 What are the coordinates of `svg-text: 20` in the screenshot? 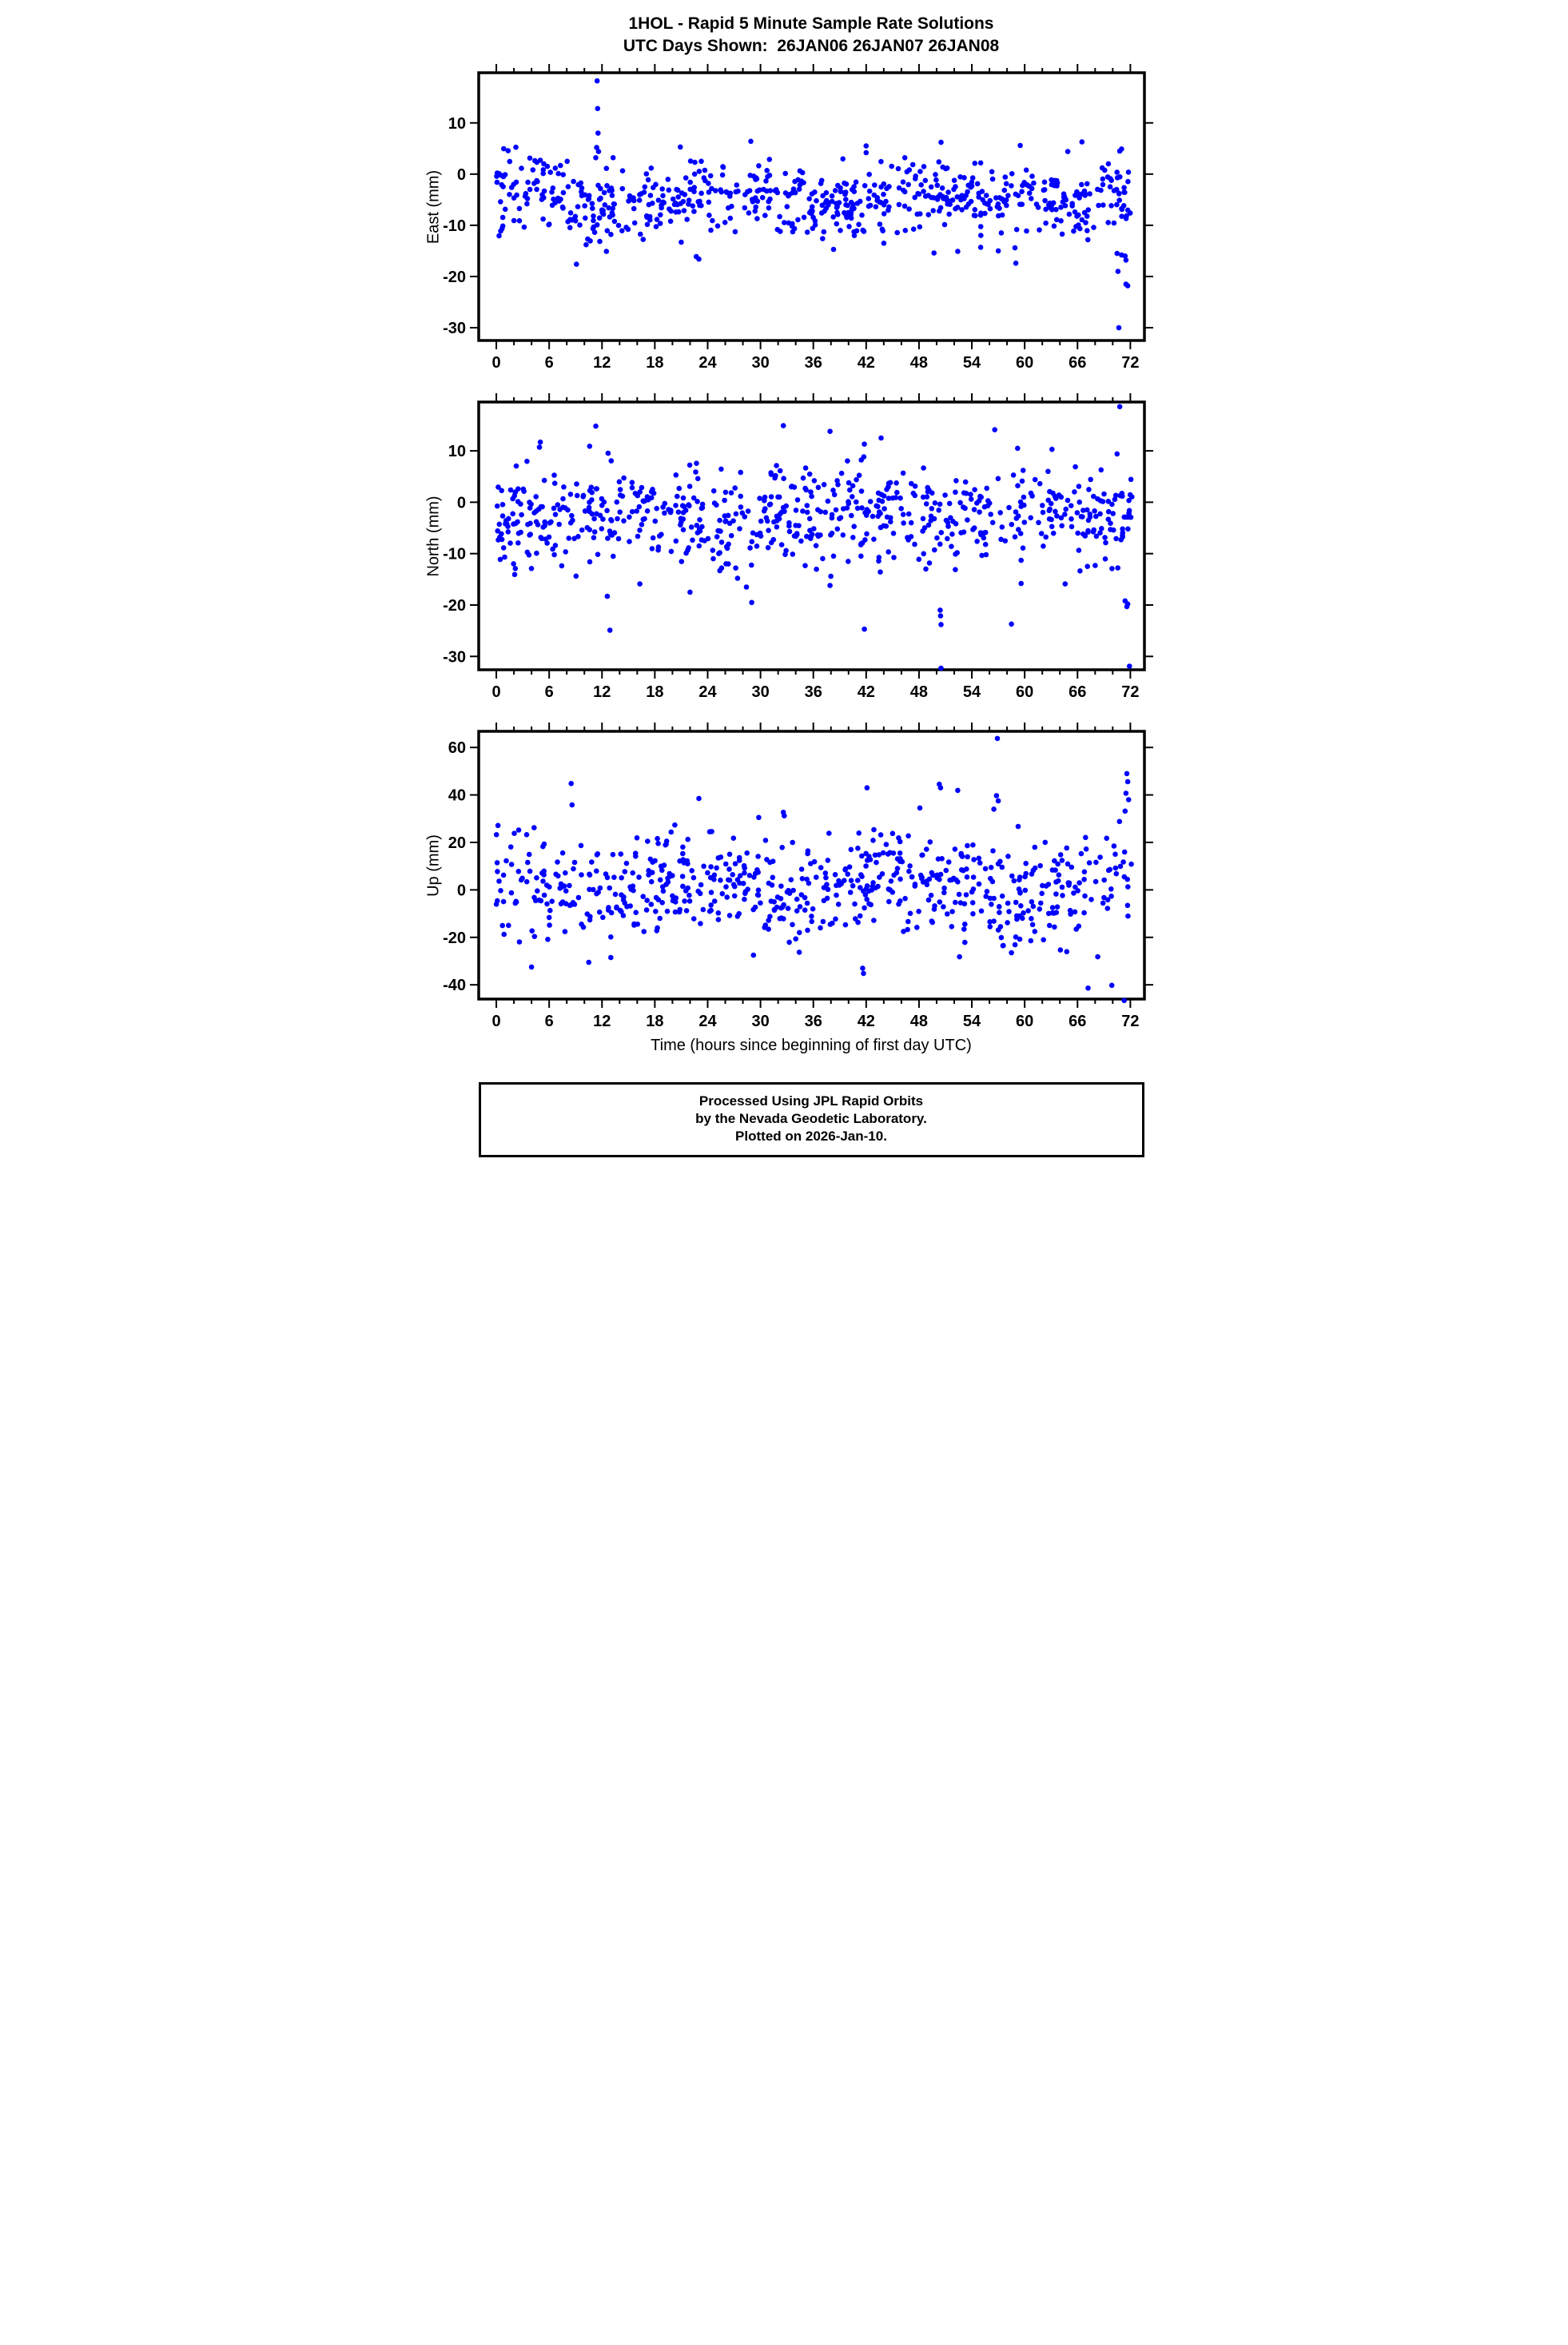 It's located at (456, 843).